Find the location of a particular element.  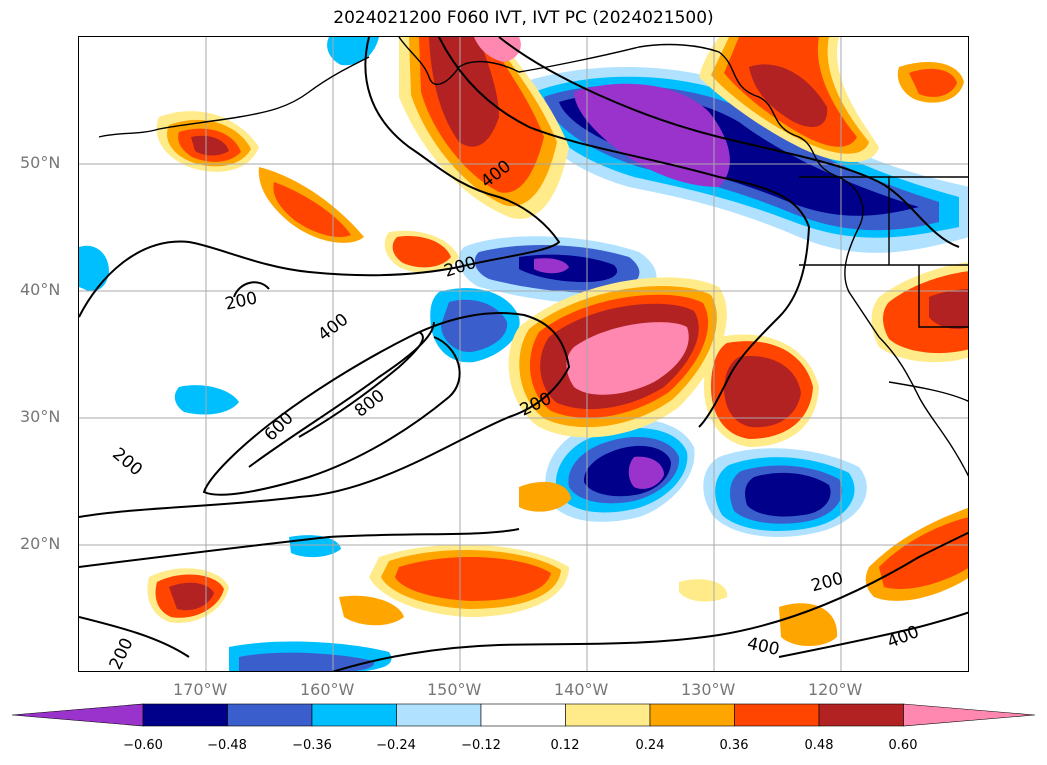

colorbar-tick: 0.24 is located at coordinates (650, 745).